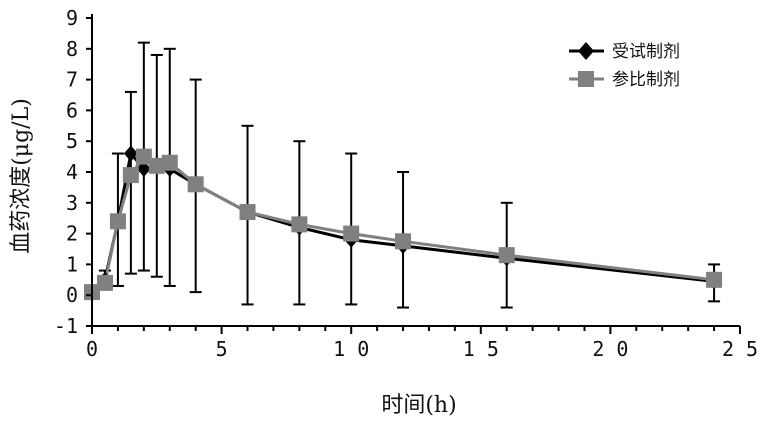 This screenshot has height=424, width=764. I want to click on diamond-marker-icon, so click(586, 51).